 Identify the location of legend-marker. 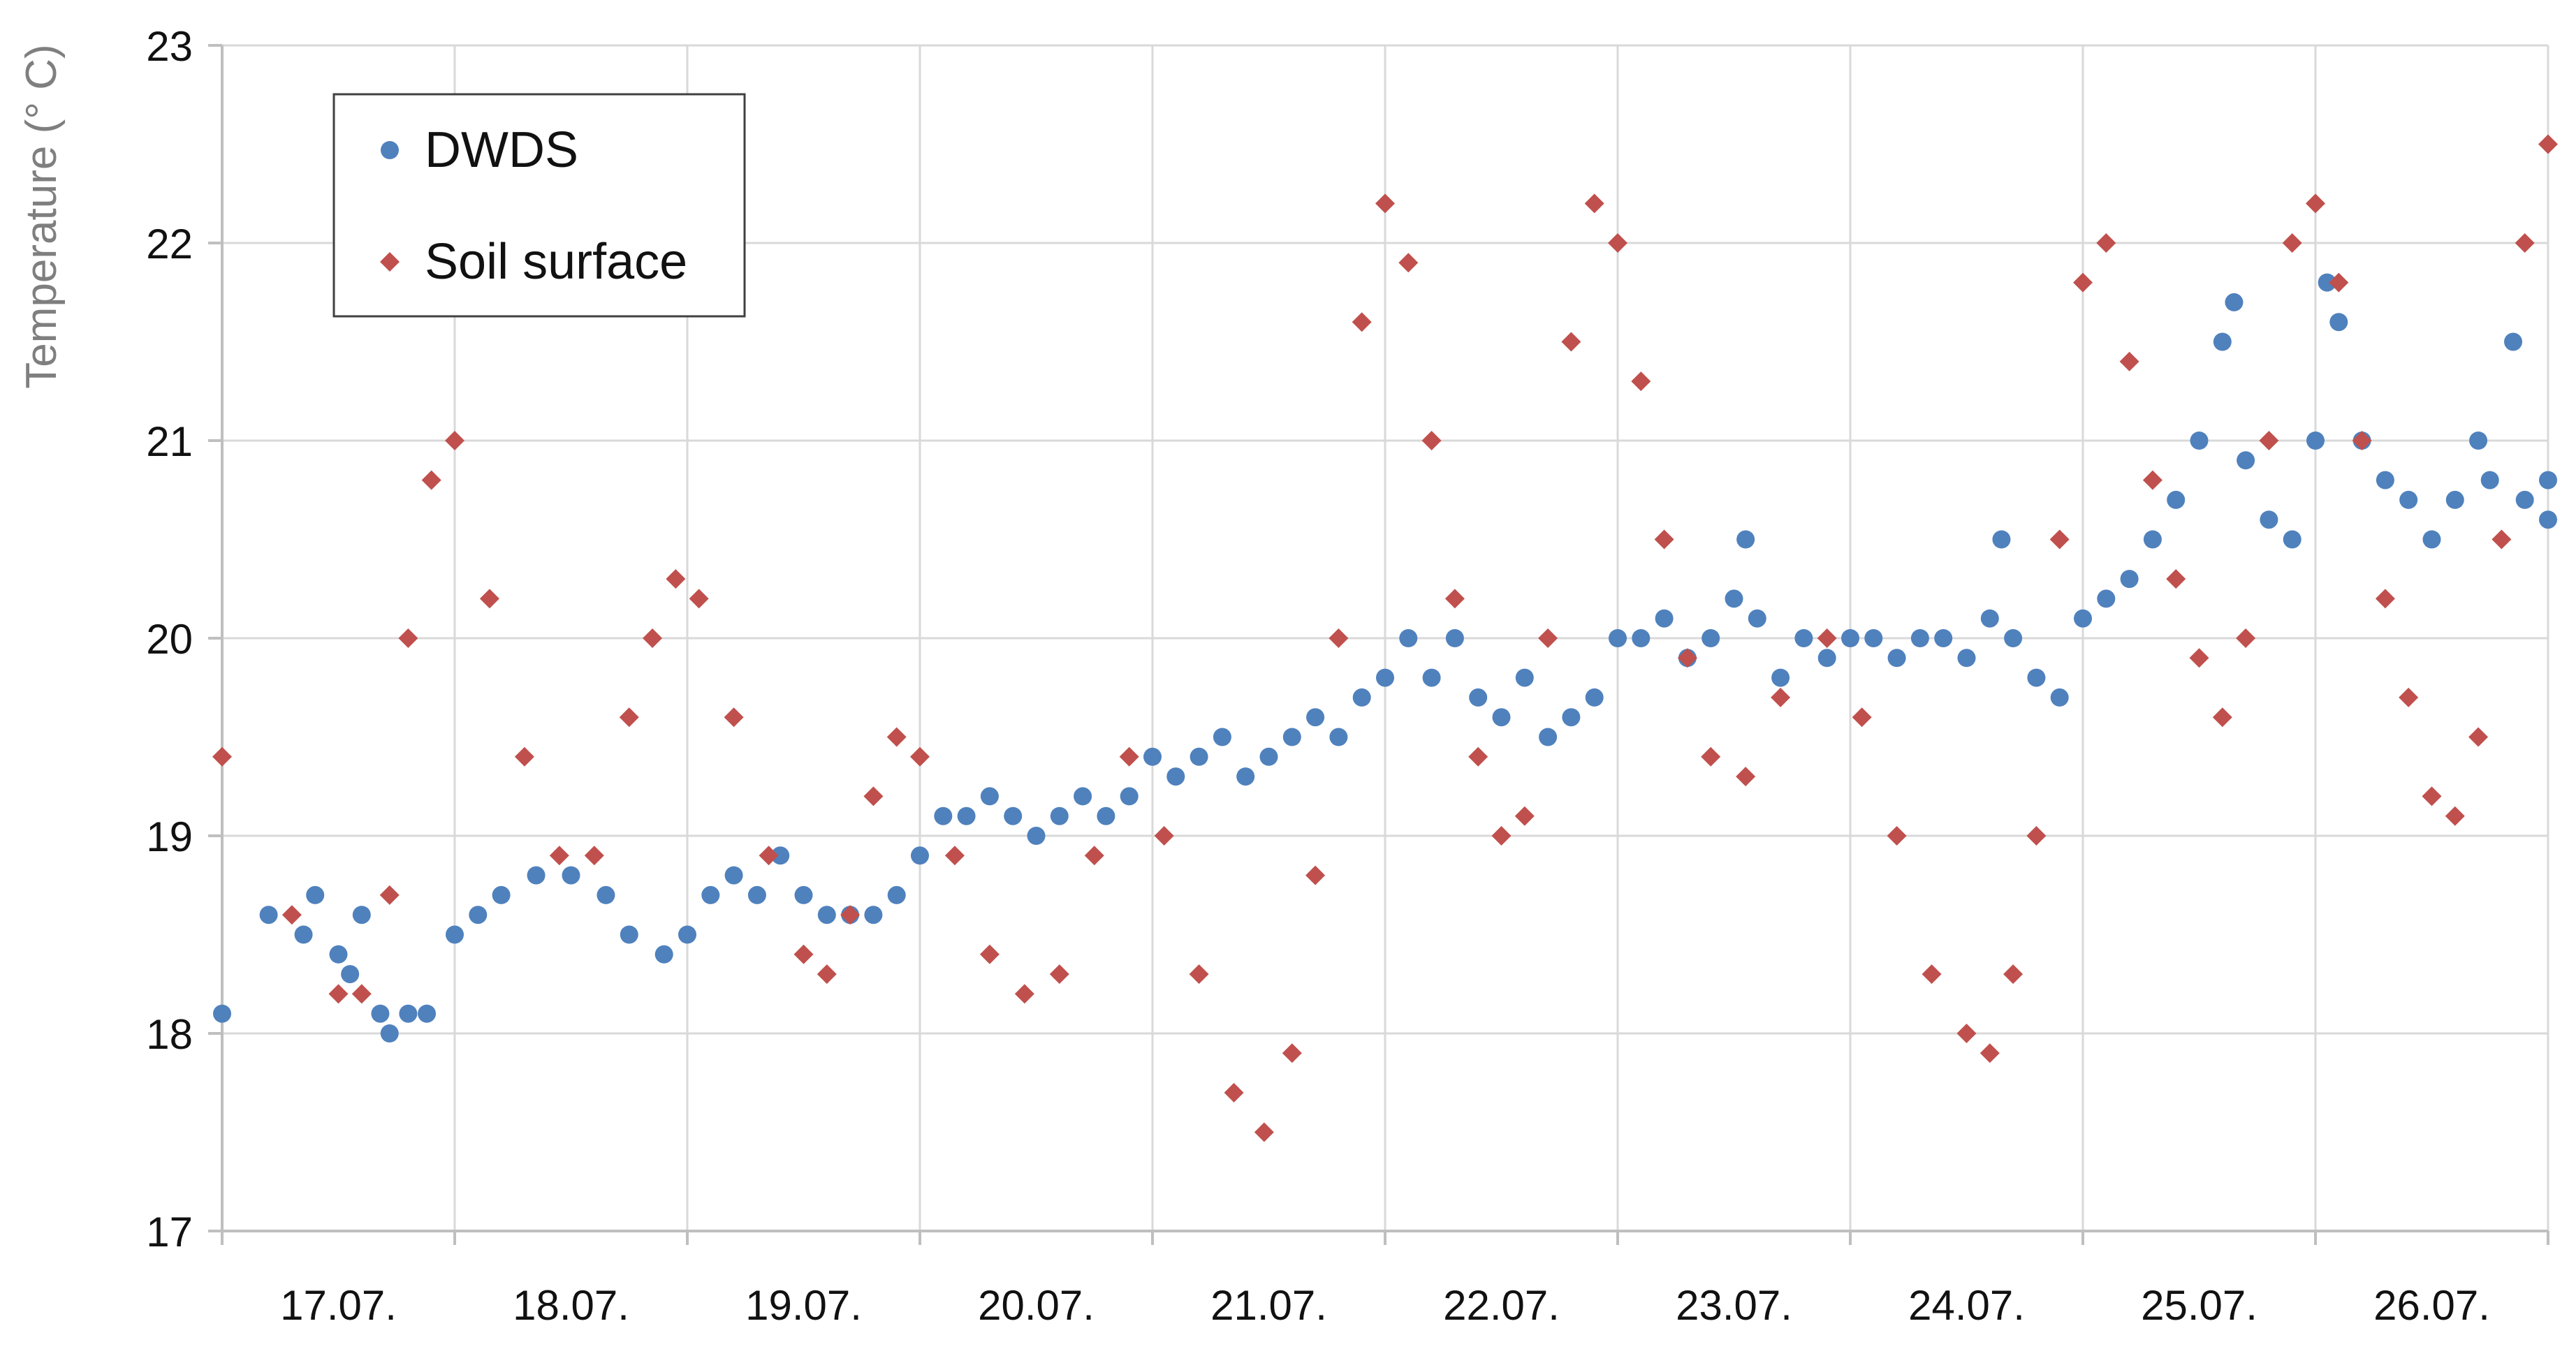
(390, 262).